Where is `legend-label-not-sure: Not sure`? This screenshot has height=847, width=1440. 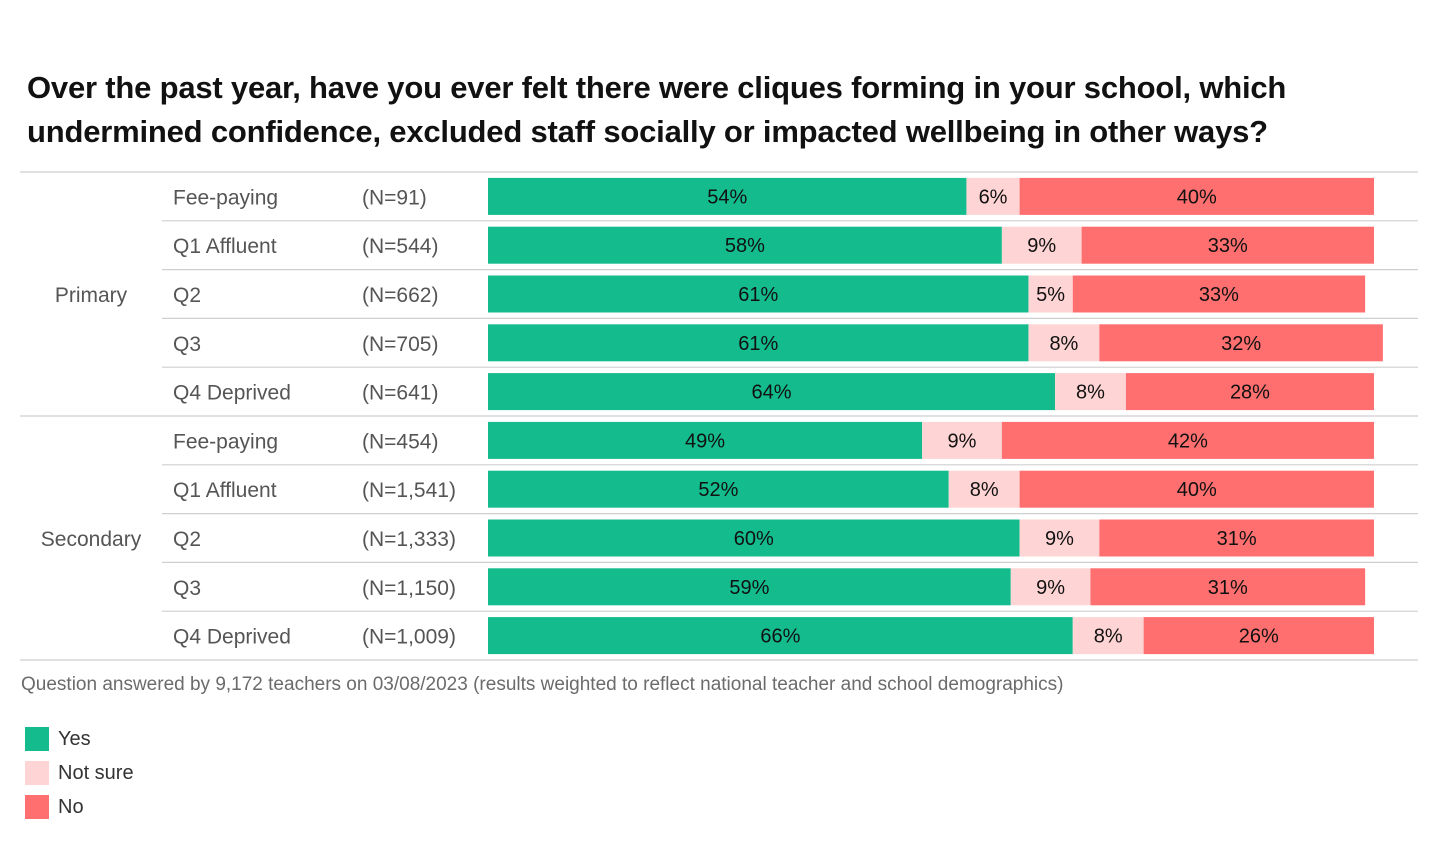 legend-label-not-sure: Not sure is located at coordinates (96, 772).